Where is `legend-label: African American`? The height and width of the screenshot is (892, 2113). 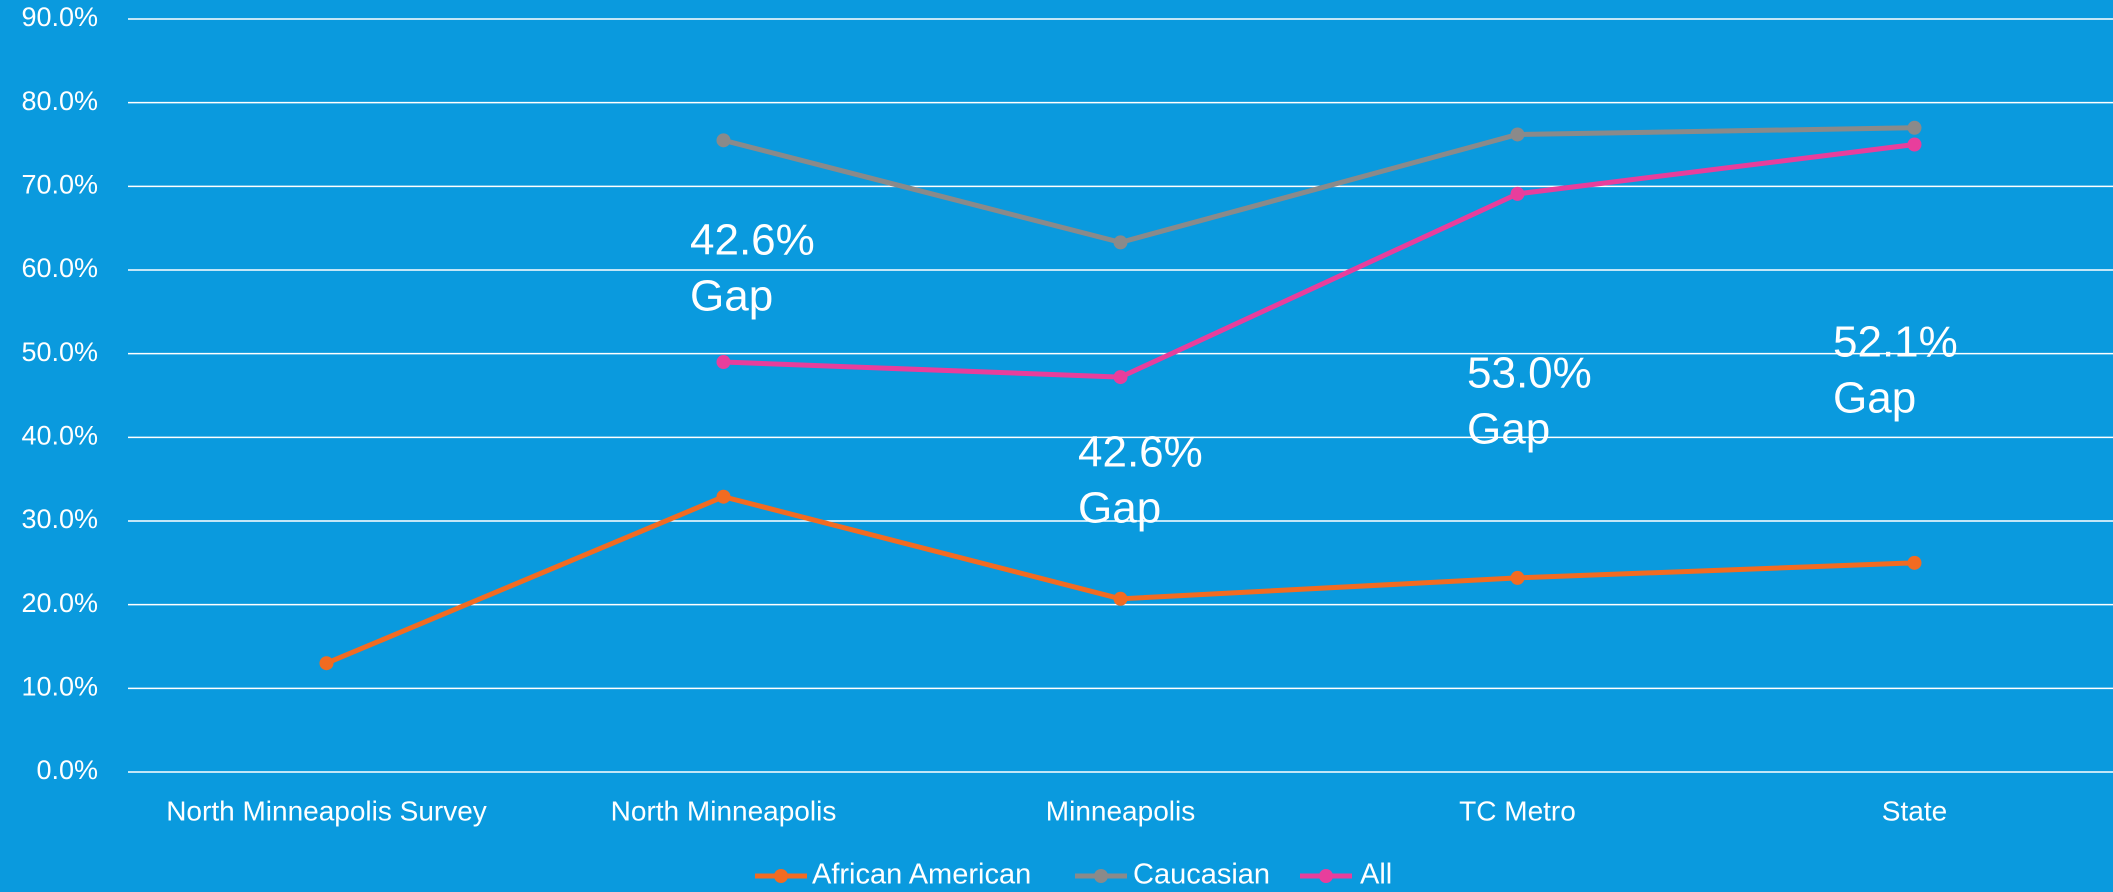 legend-label: African American is located at coordinates (921, 875).